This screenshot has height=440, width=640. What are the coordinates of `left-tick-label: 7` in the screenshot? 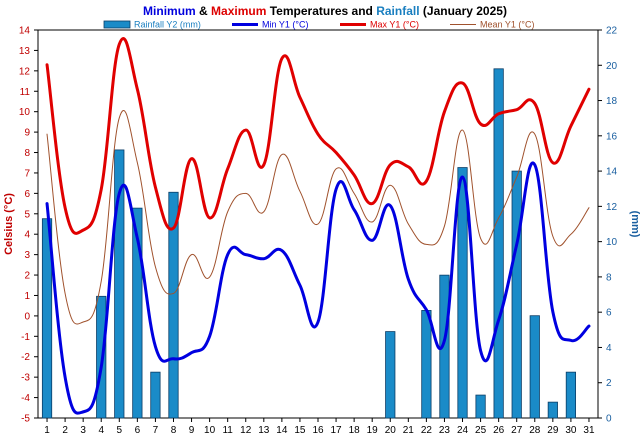 It's located at (27, 173).